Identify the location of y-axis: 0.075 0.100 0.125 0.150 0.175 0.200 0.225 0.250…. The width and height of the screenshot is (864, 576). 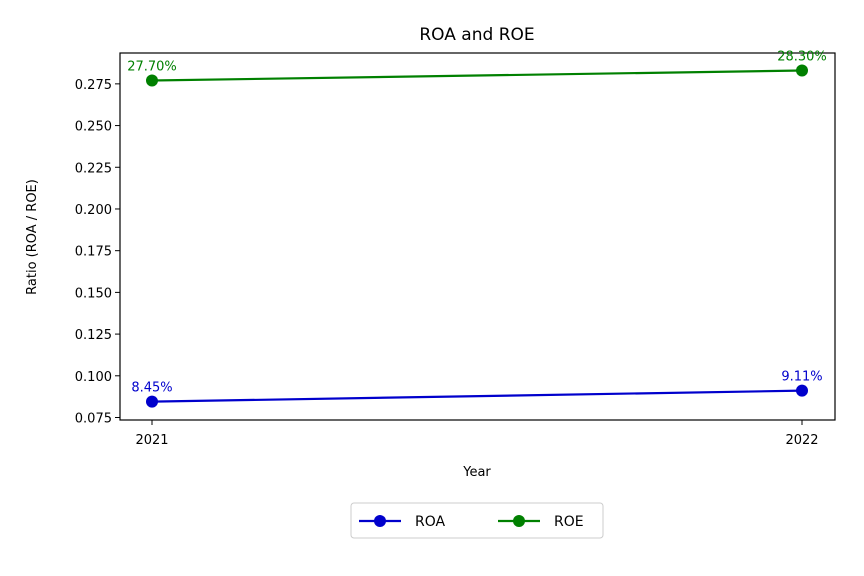
(97, 252).